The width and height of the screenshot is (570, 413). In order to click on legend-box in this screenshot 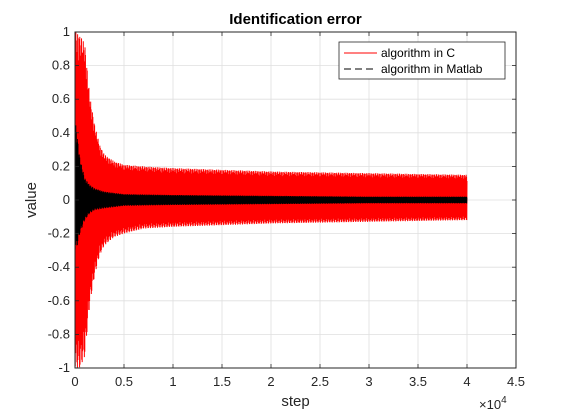, I will do `click(422, 60)`.